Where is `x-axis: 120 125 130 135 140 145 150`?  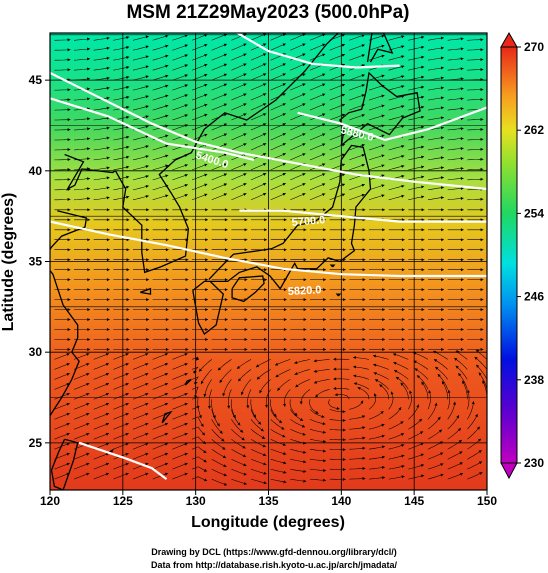 x-axis: 120 125 130 135 140 145 150 is located at coordinates (268, 499).